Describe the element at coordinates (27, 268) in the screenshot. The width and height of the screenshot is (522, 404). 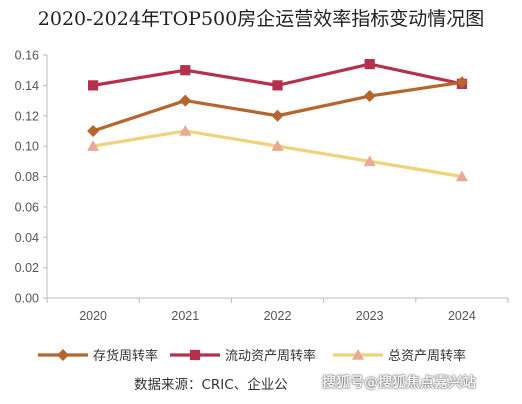
I see `y-tick-label: 0.02` at that location.